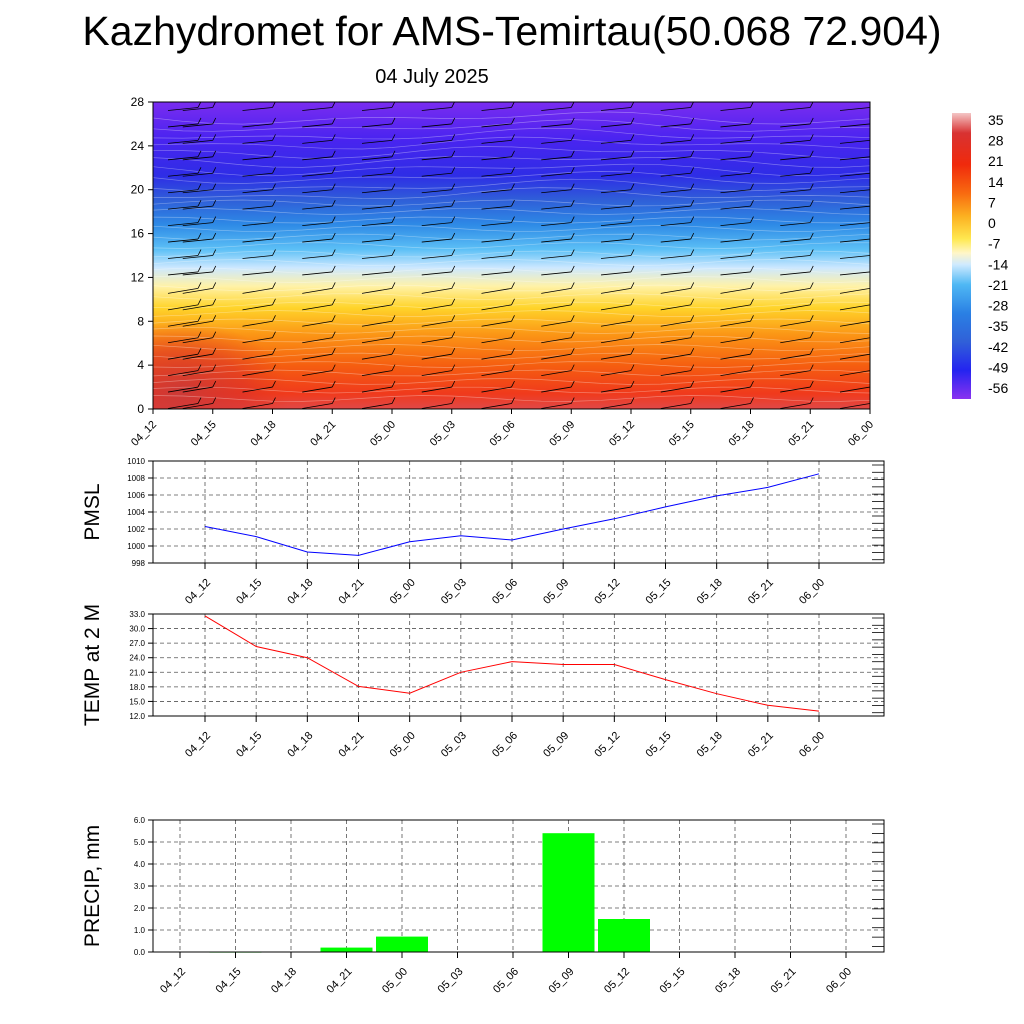  Describe the element at coordinates (140, 820) in the screenshot. I see `ytick-label: 6.0` at that location.